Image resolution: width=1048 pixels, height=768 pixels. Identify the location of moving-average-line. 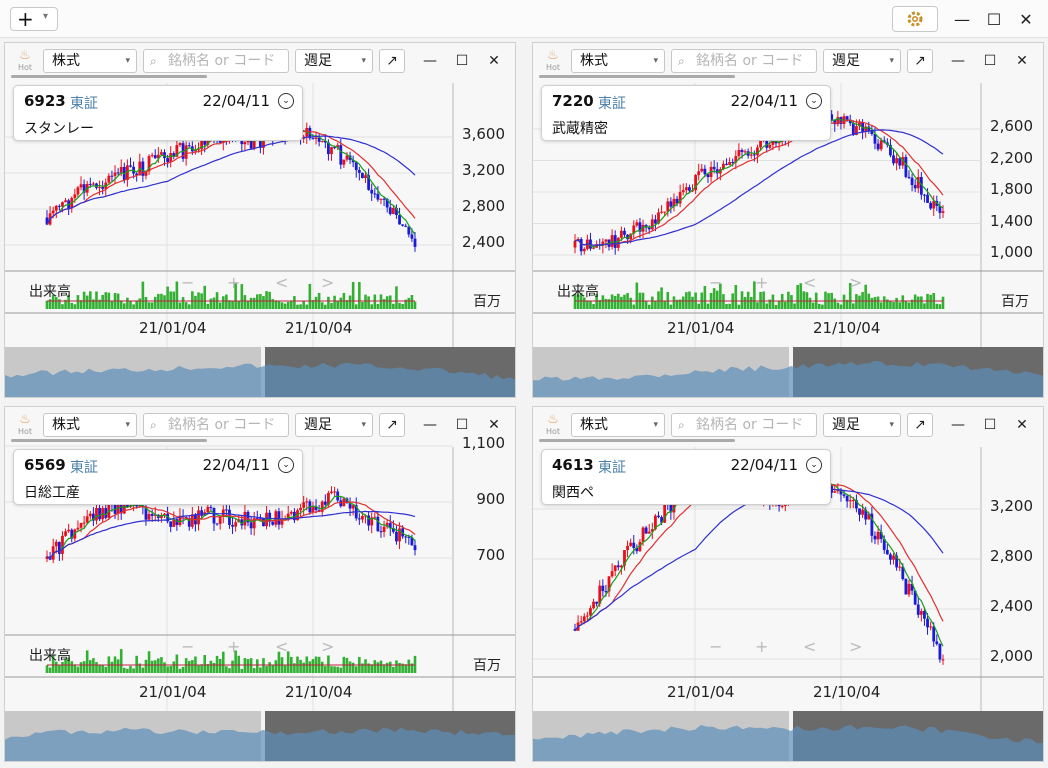
(231, 530).